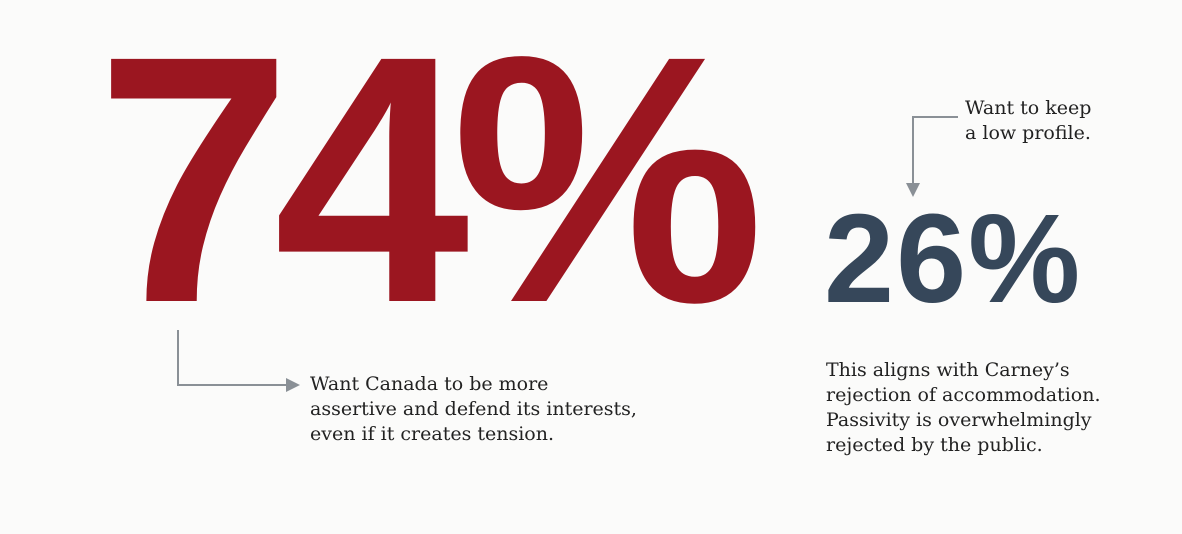  I want to click on note-line: rejection of accommodation., so click(963, 395).